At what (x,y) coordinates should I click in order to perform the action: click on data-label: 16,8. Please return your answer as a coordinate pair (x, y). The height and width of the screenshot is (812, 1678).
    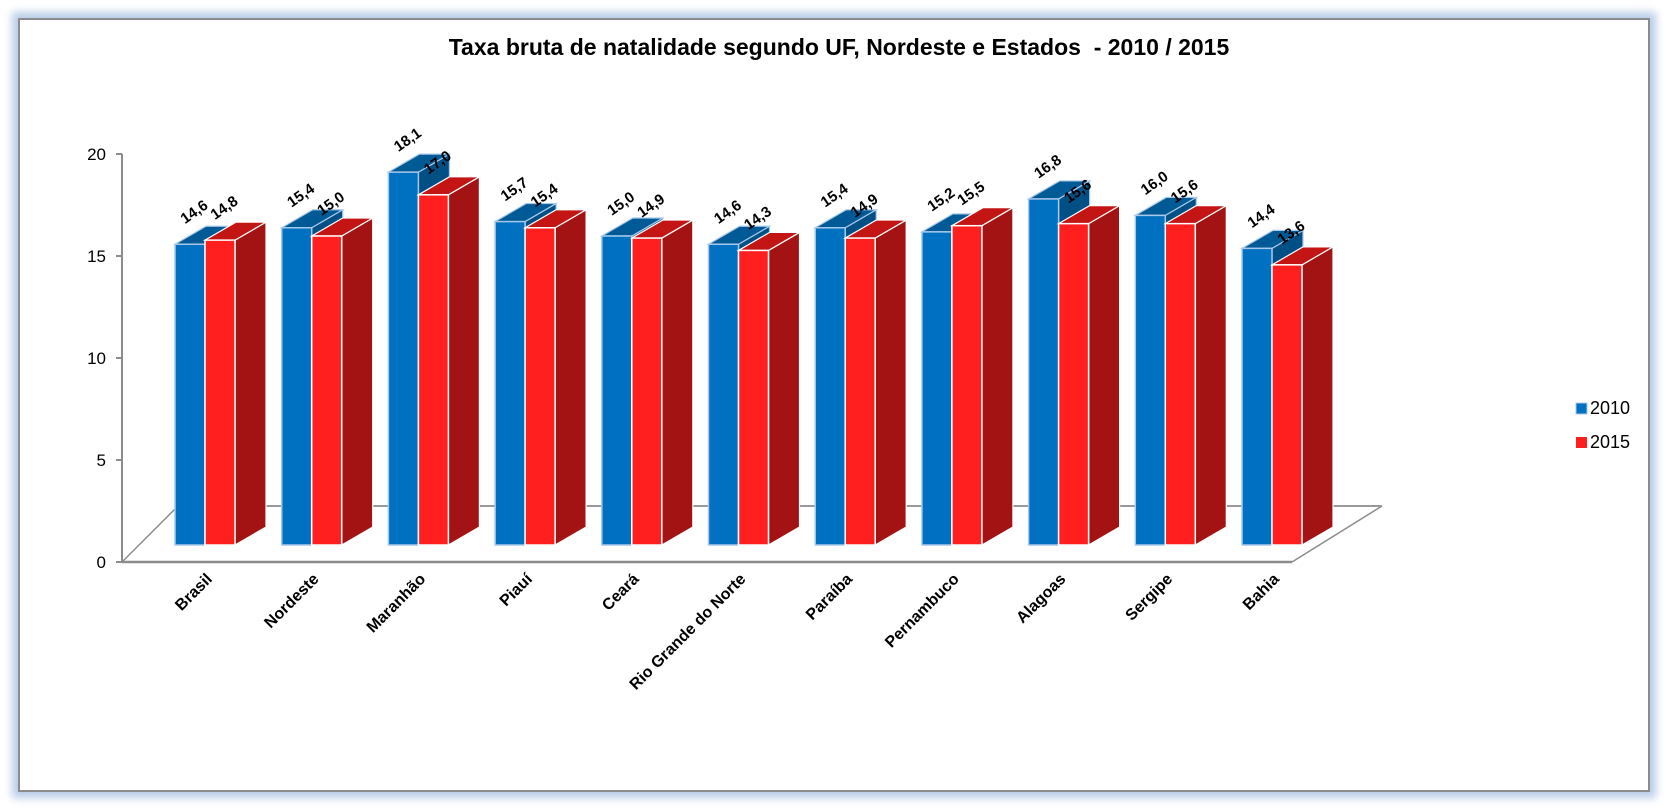
    Looking at the image, I should click on (1048, 167).